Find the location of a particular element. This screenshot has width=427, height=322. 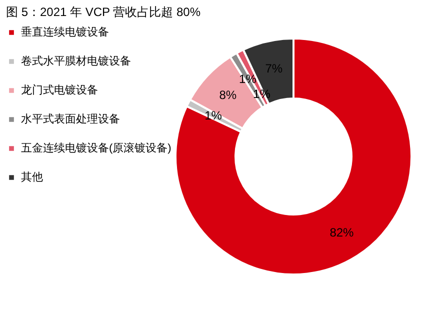

chart-title: 图 5：2021 年 VCP 营收占比超 80% is located at coordinates (103, 12).